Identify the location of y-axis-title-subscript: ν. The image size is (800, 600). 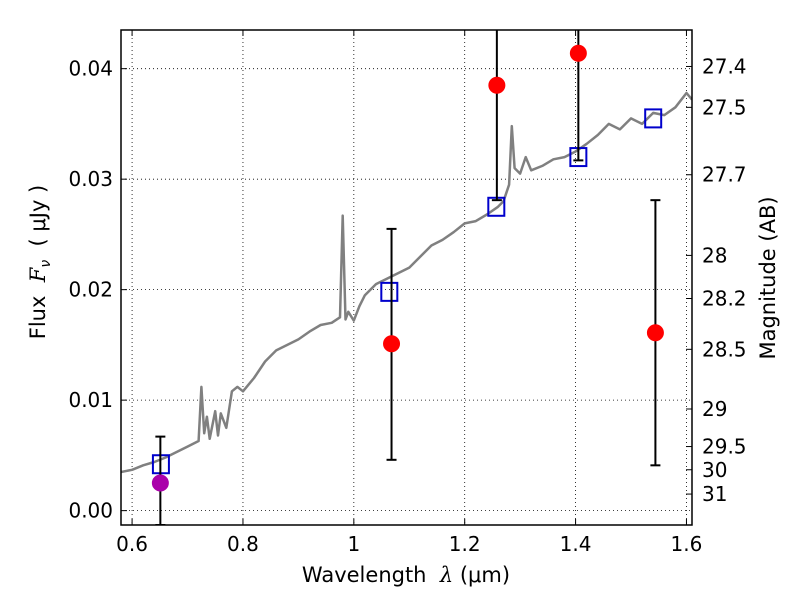
(46, 264).